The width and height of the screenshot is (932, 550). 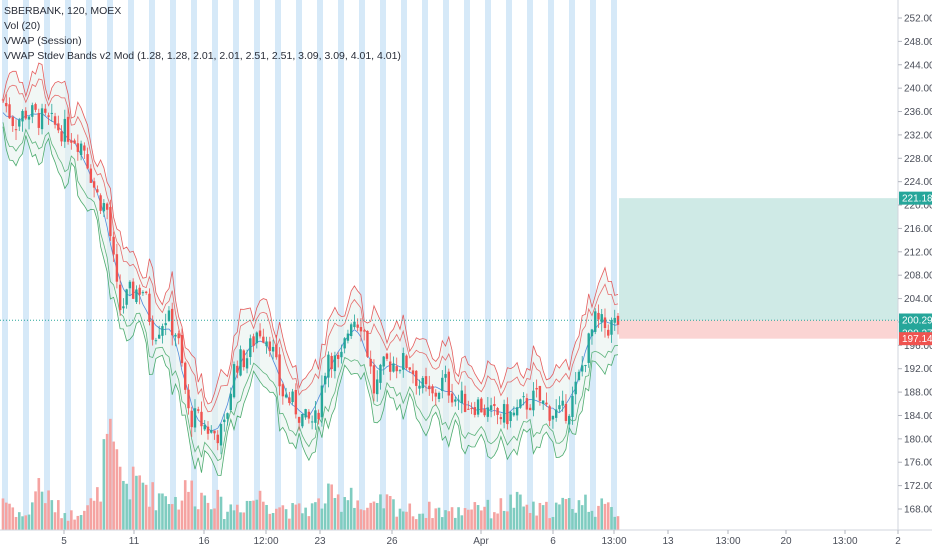 What do you see at coordinates (63, 11) in the screenshot?
I see `symbol-title: SBERBANK, 120, MOEX` at bounding box center [63, 11].